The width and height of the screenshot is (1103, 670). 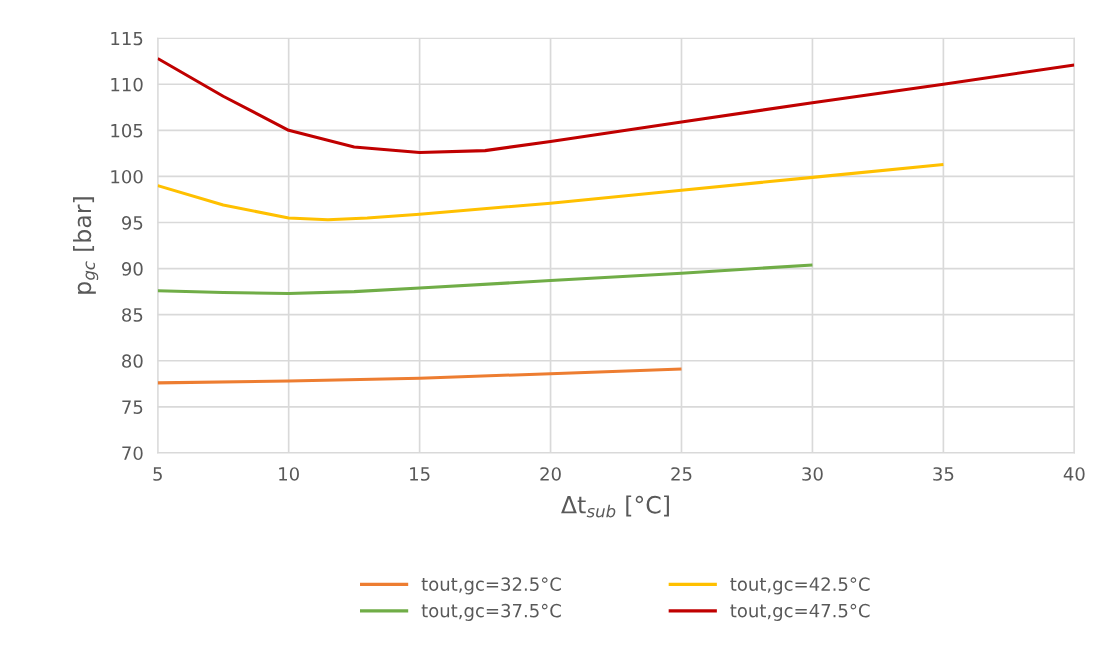 What do you see at coordinates (132, 361) in the screenshot?
I see `y-tick-label: 80` at bounding box center [132, 361].